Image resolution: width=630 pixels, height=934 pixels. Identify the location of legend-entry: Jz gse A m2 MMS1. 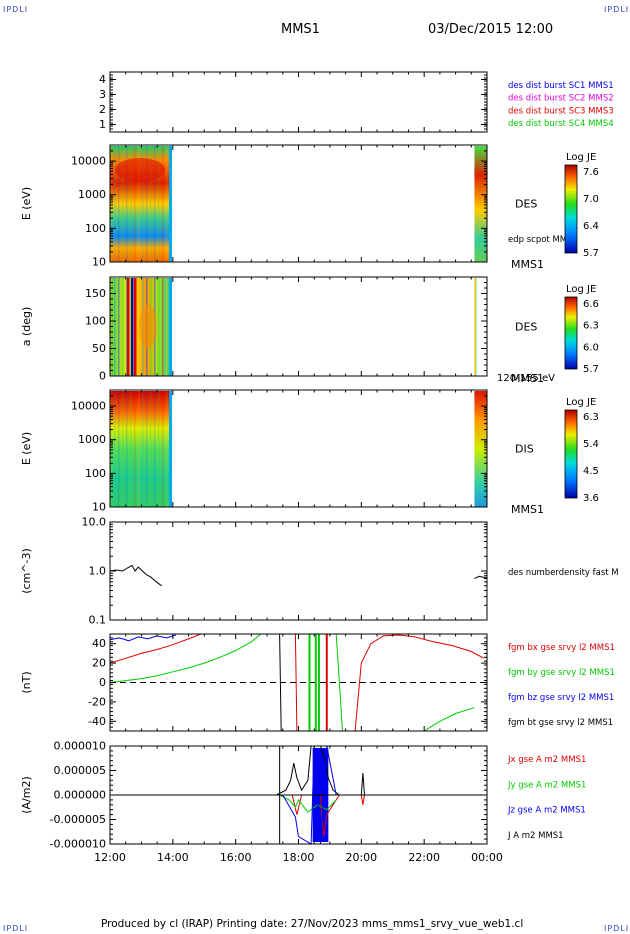
(546, 811).